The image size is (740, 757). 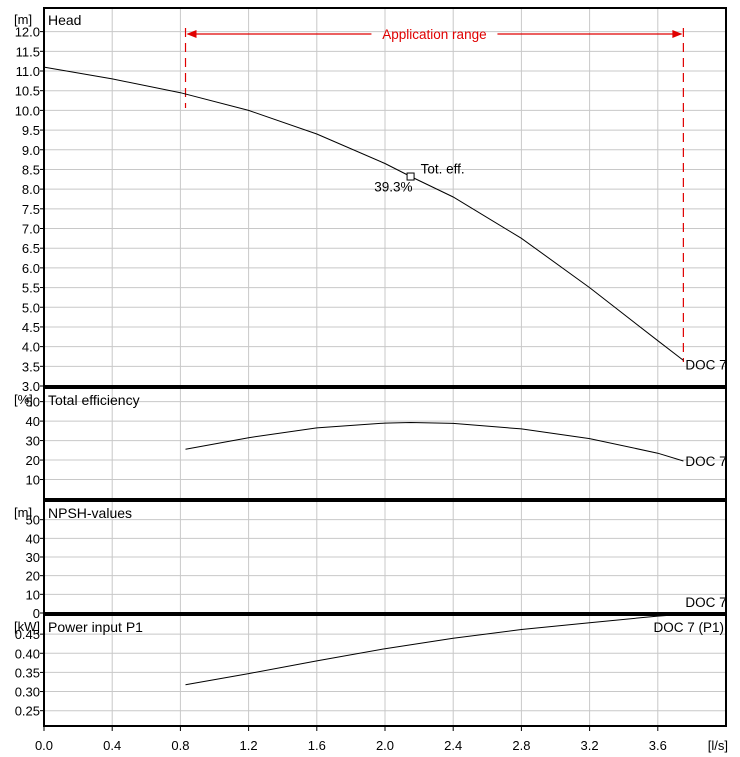 I want to click on y-tick-label: 3.5, so click(x=31, y=366).